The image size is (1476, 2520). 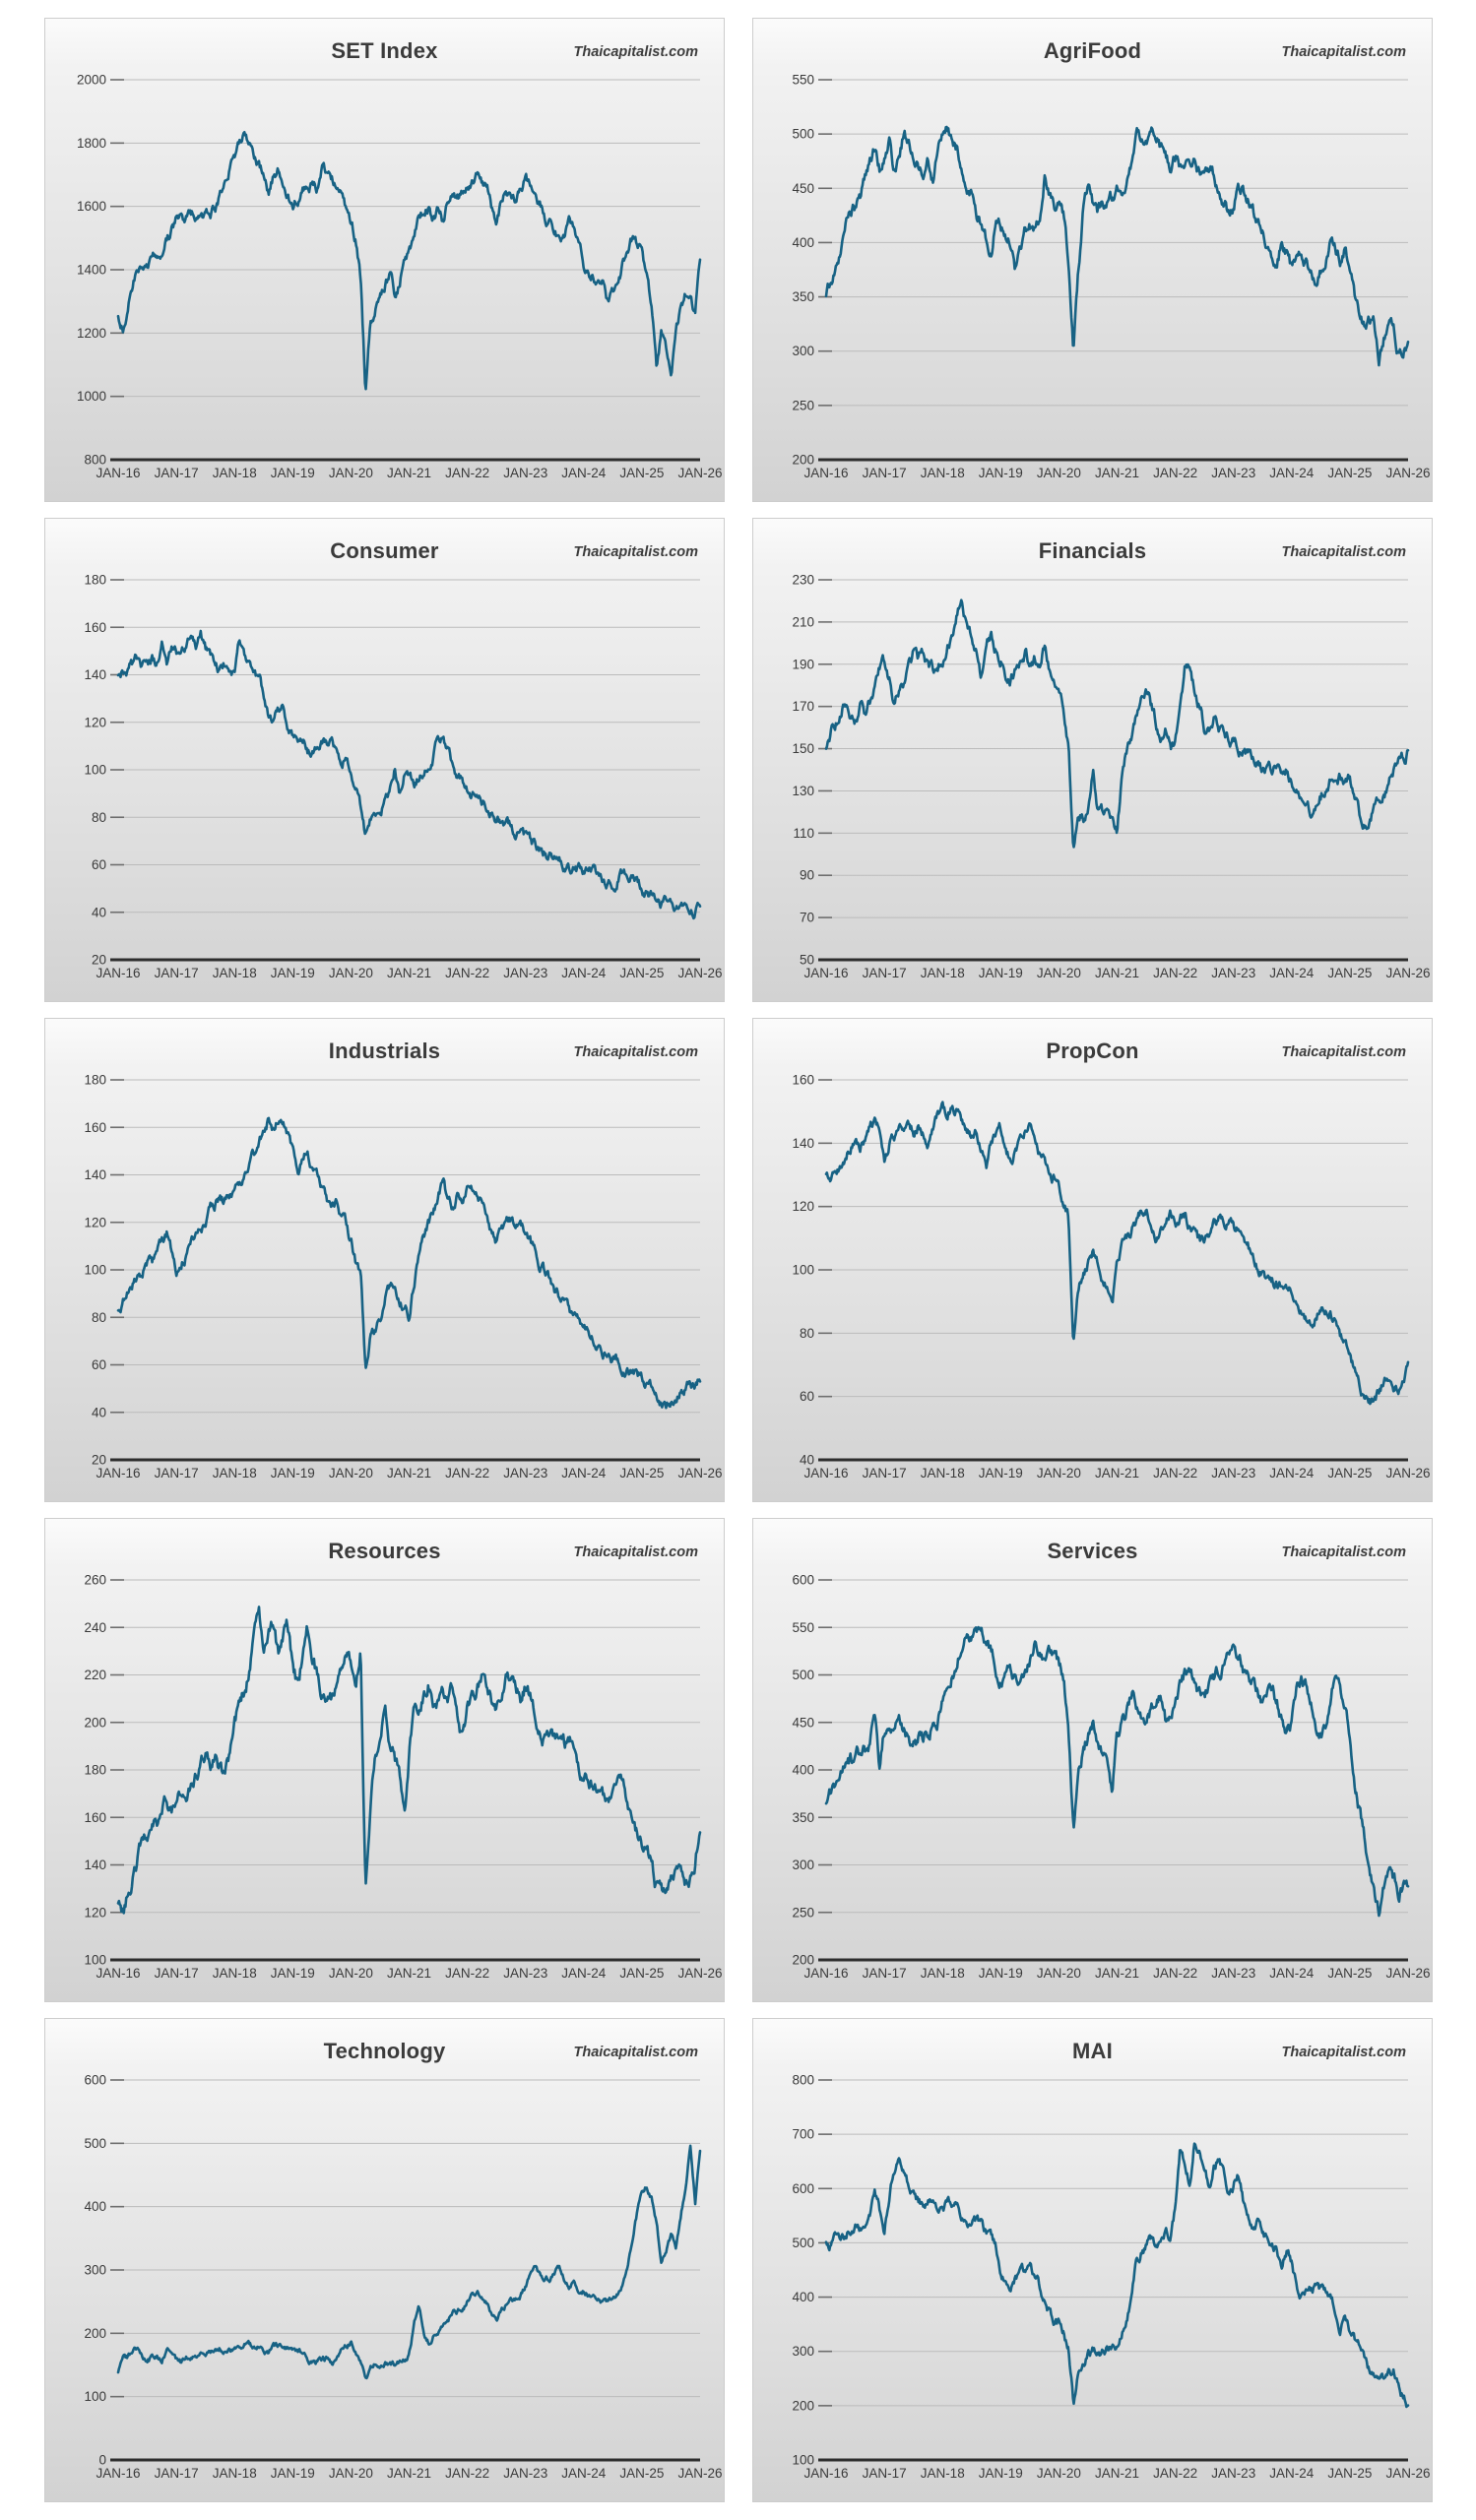 I want to click on y-tick-label: 190, so click(x=803, y=664).